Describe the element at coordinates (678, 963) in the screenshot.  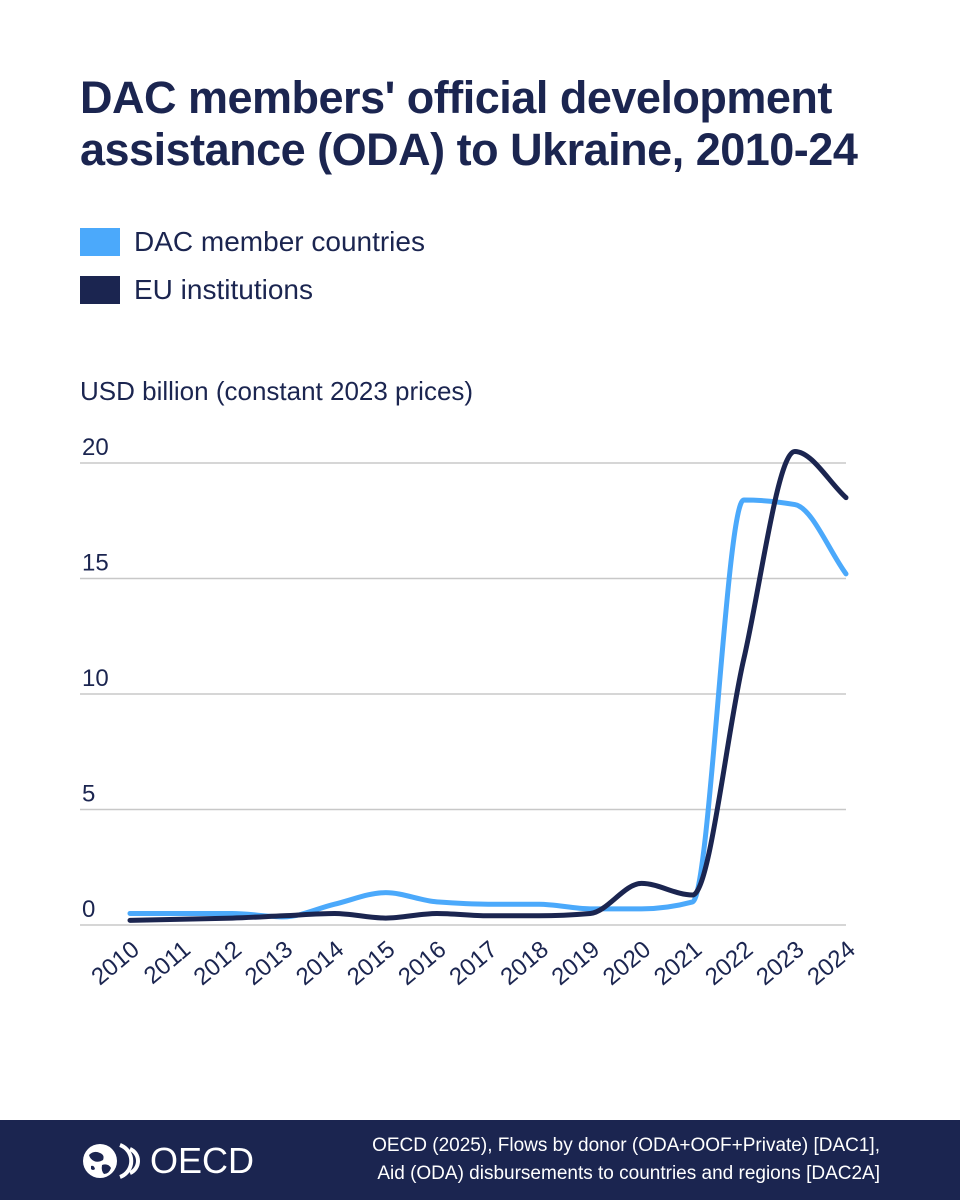
I see `x-tick-label-2021: 2021` at that location.